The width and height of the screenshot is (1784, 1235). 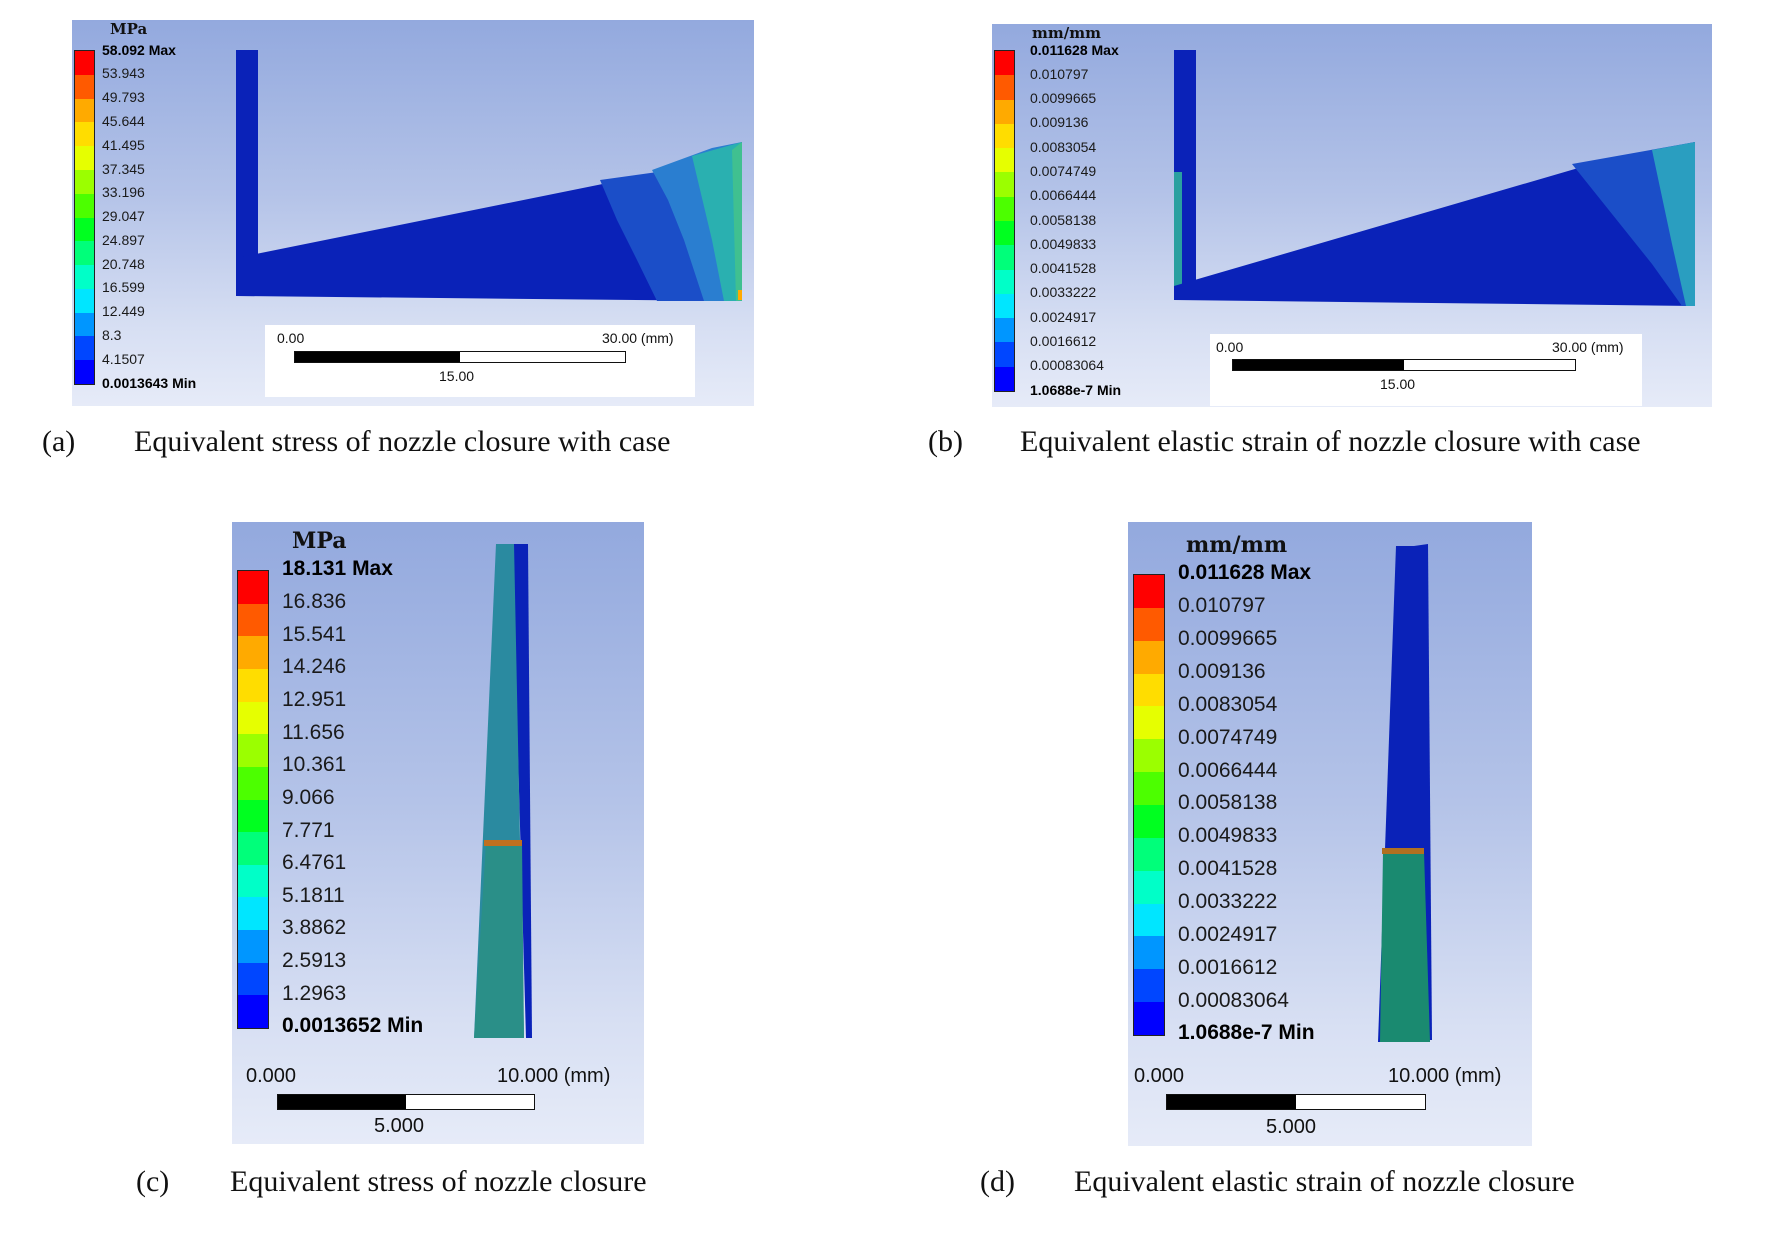 What do you see at coordinates (123, 192) in the screenshot?
I see `legend-label: 33.196` at bounding box center [123, 192].